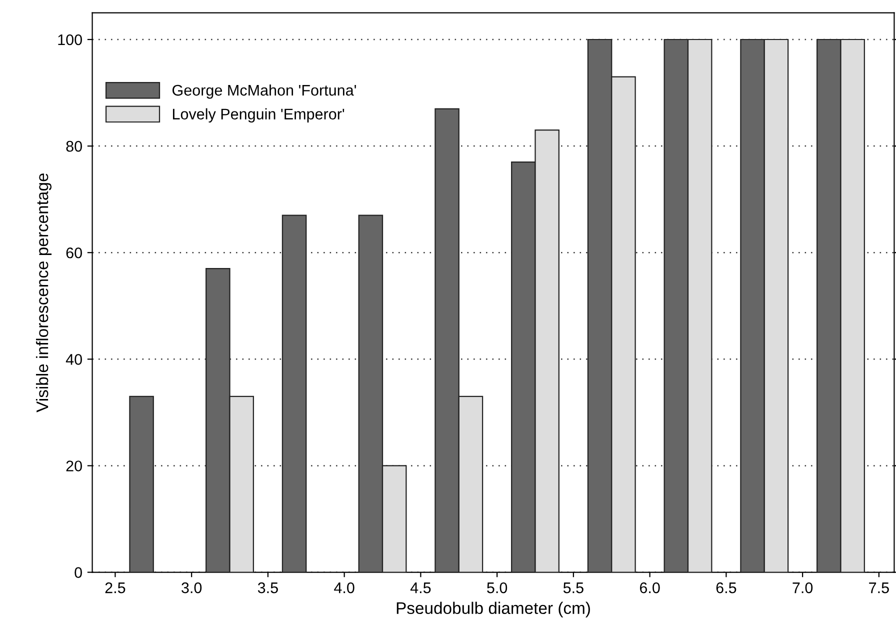 The height and width of the screenshot is (643, 896). I want to click on x-tick-label: 2.5, so click(115, 588).